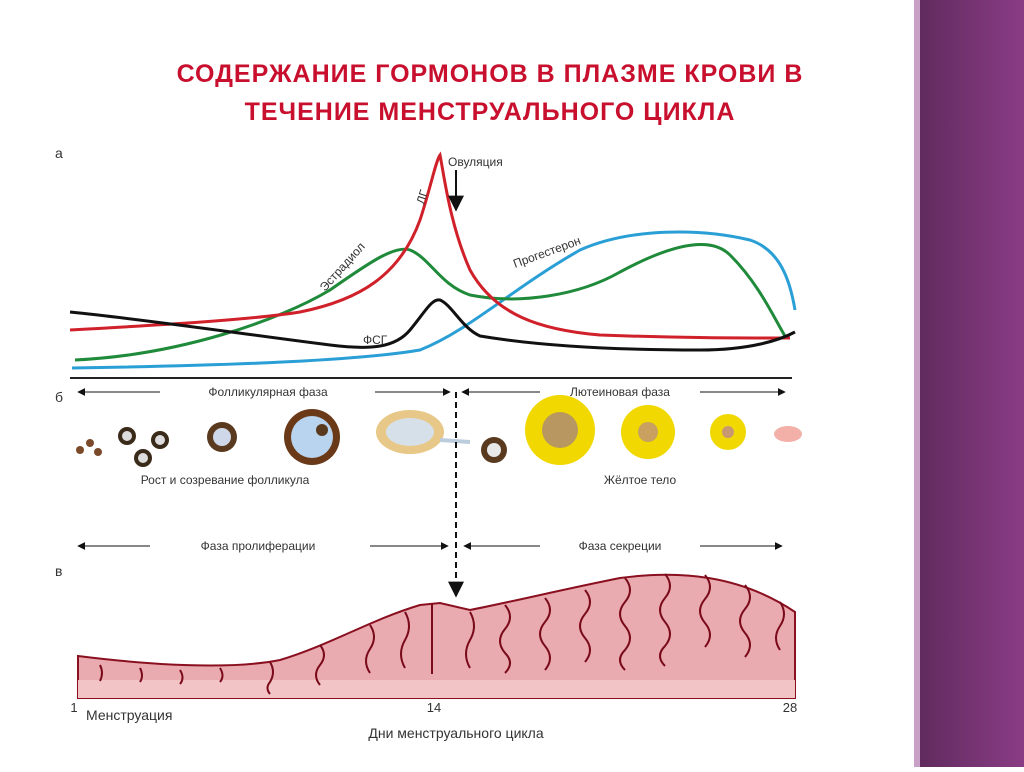 This screenshot has width=1024, height=772. What do you see at coordinates (439, 431) in the screenshot?
I see `follicles` at bounding box center [439, 431].